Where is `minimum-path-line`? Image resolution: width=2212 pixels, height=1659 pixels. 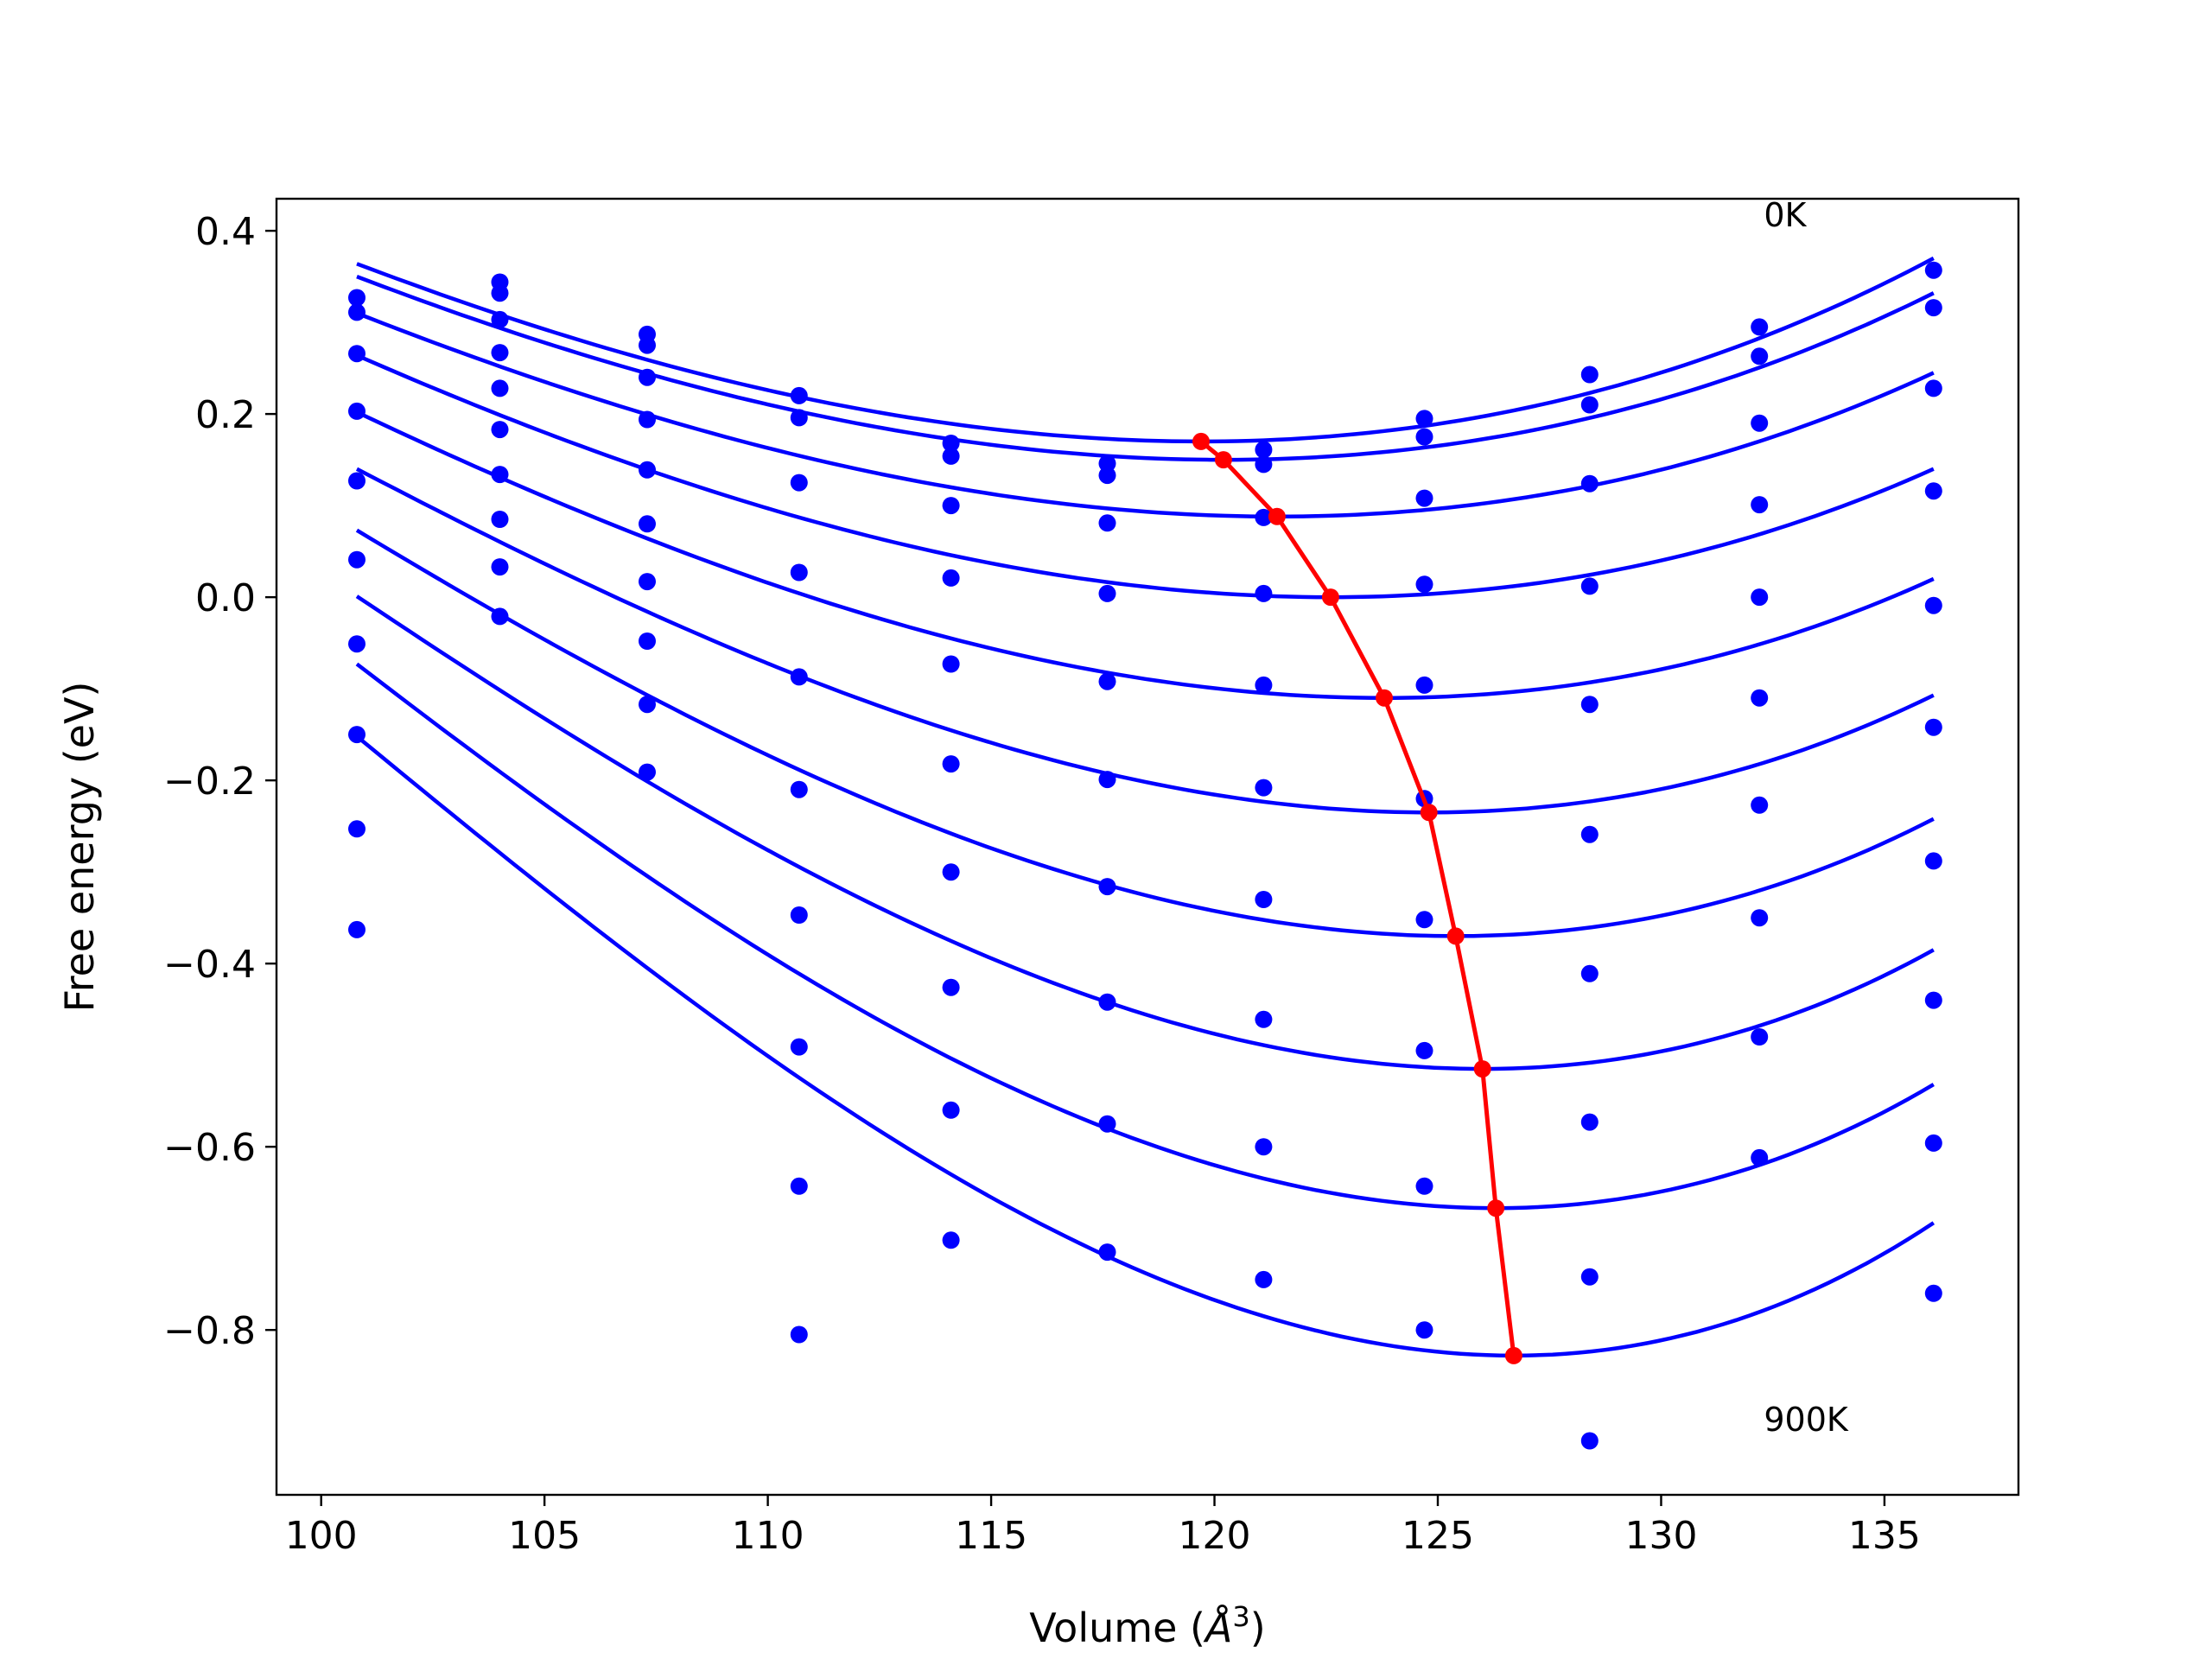 minimum-path-line is located at coordinates (1357, 898).